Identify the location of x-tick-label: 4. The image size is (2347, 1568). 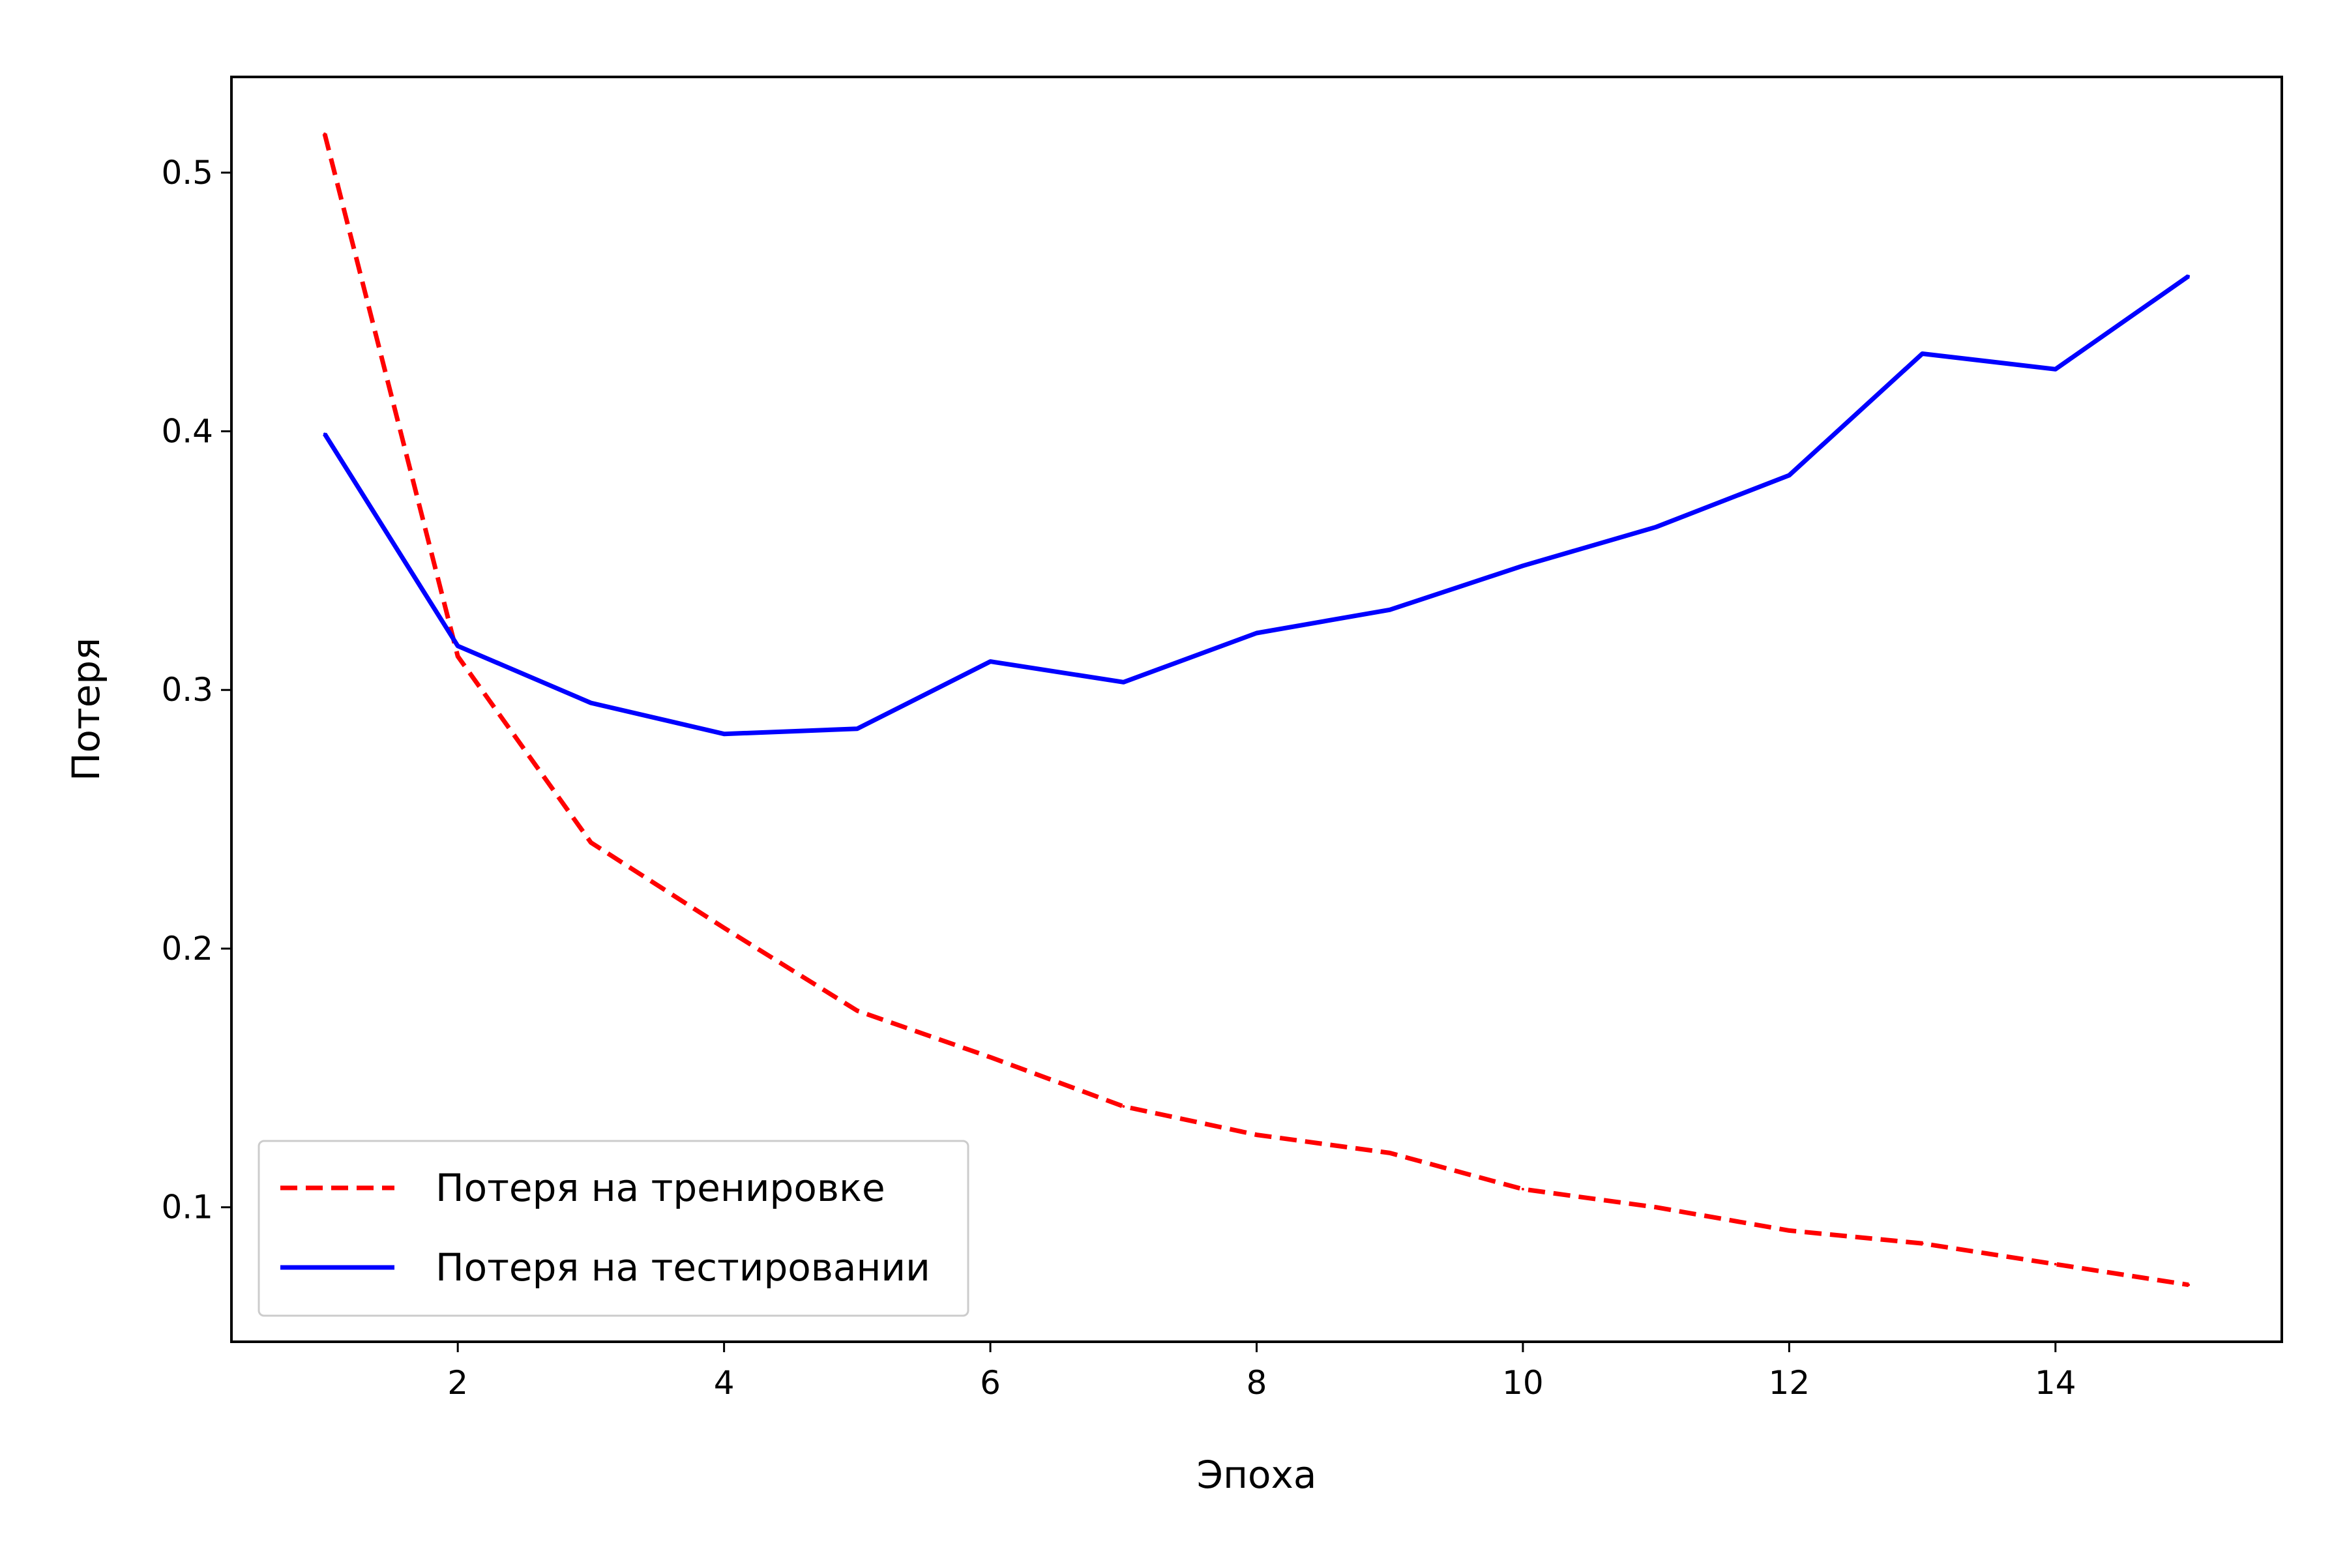
(724, 1383).